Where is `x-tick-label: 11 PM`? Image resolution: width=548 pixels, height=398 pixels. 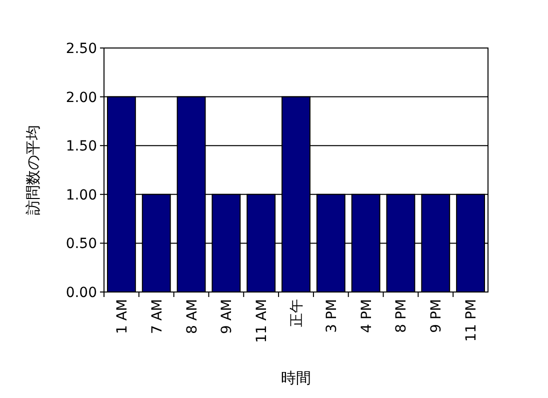
x-tick-label: 11 PM is located at coordinates (472, 320).